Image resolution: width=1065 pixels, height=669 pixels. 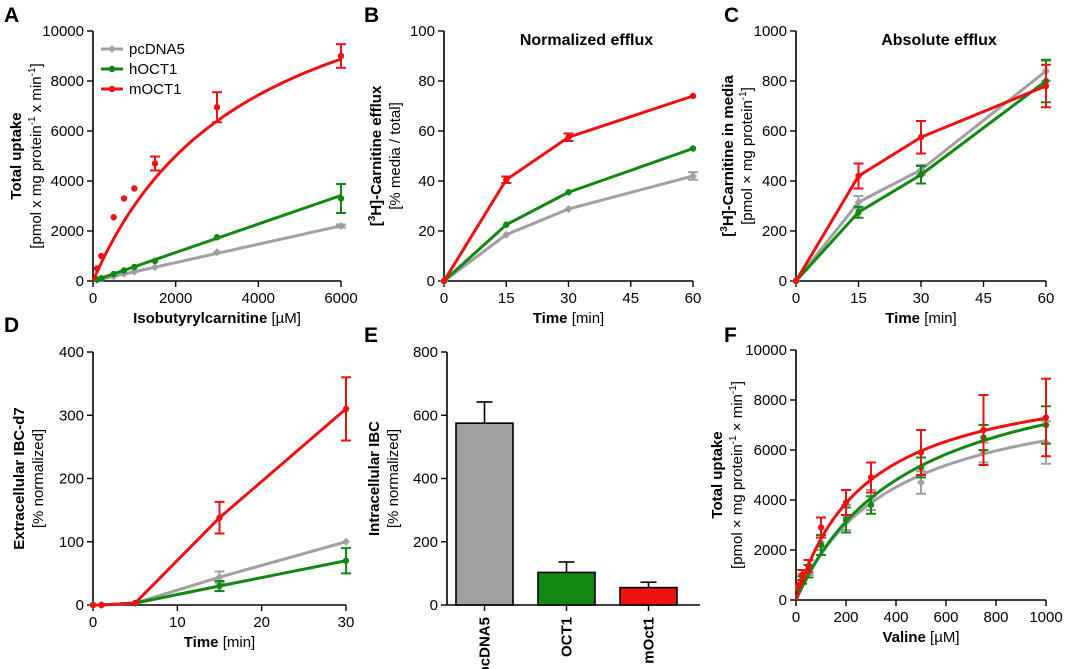 What do you see at coordinates (693, 298) in the screenshot?
I see `x-tick-label: 60` at bounding box center [693, 298].